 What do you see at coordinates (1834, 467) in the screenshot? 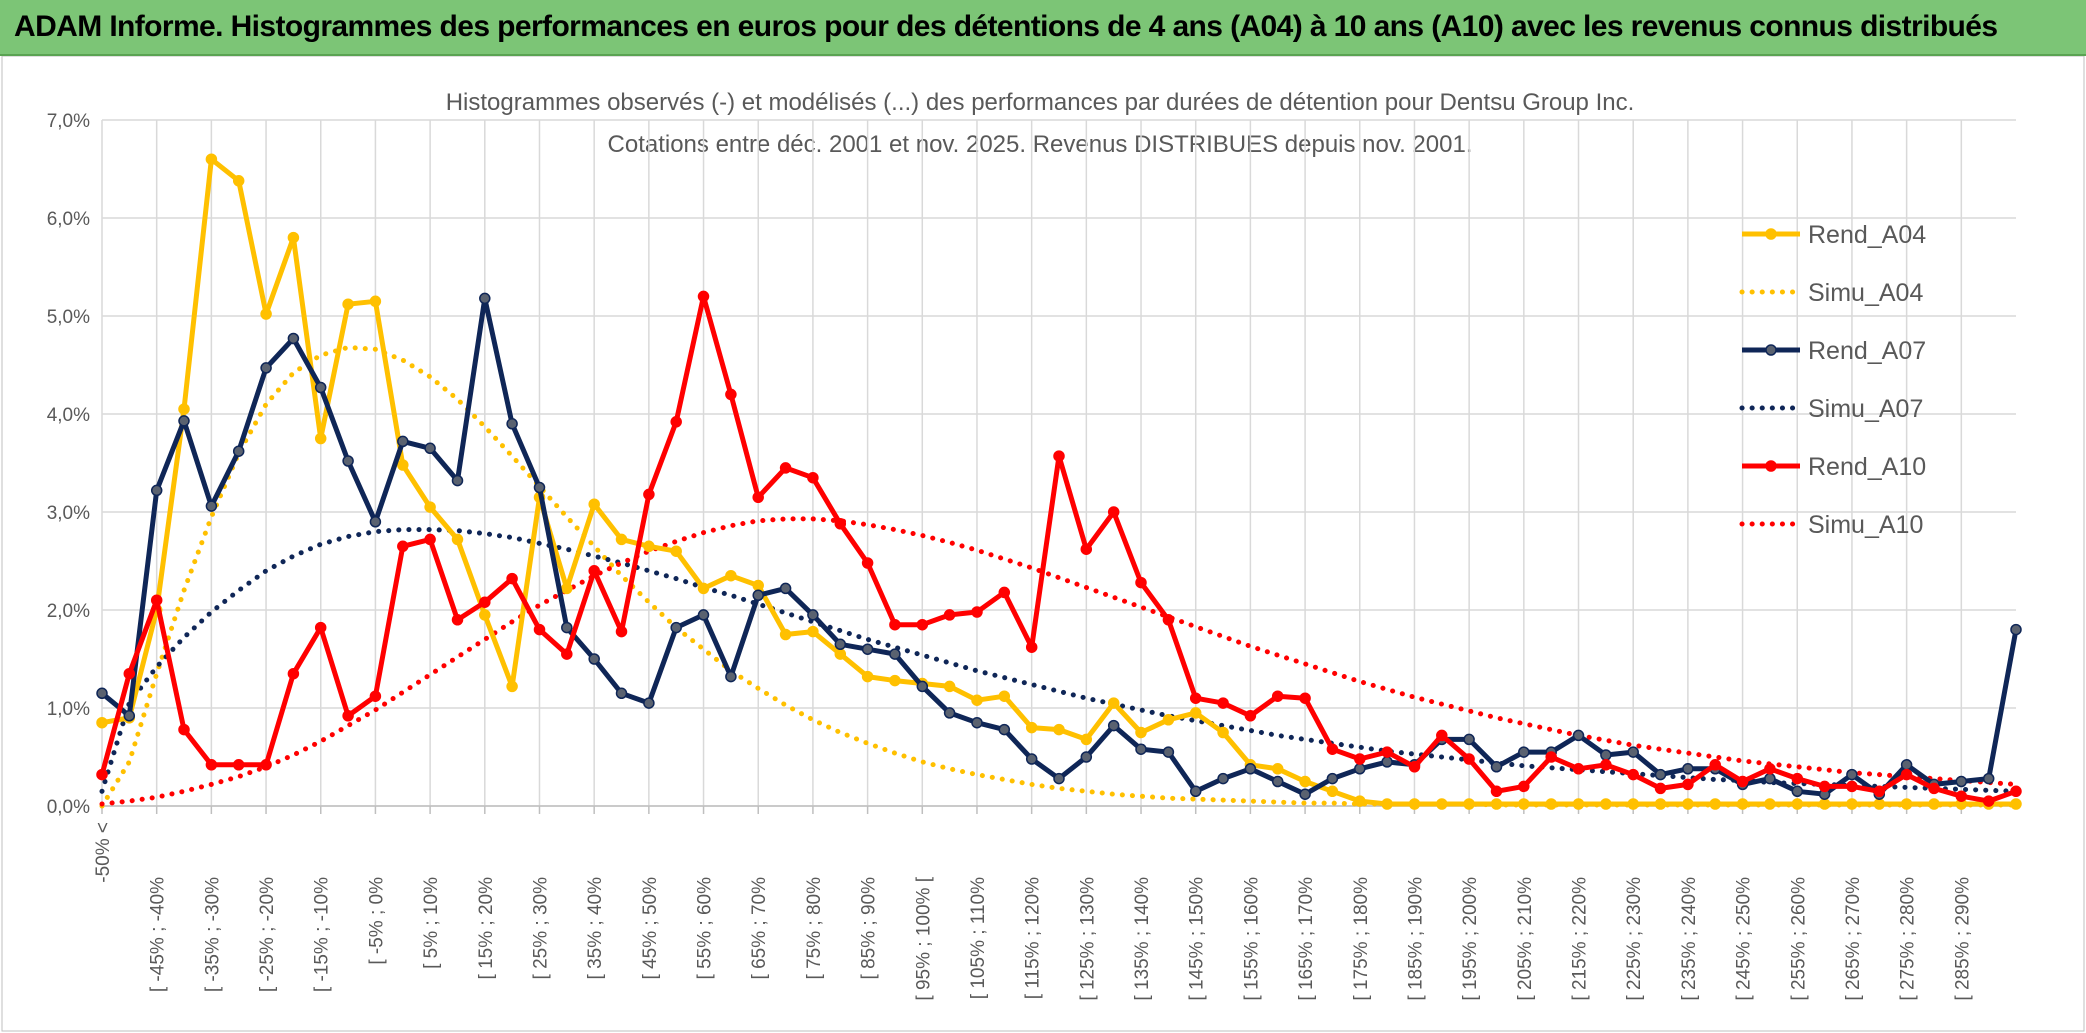
I see `legend-item-rend-a10: Rend_A10` at bounding box center [1834, 467].